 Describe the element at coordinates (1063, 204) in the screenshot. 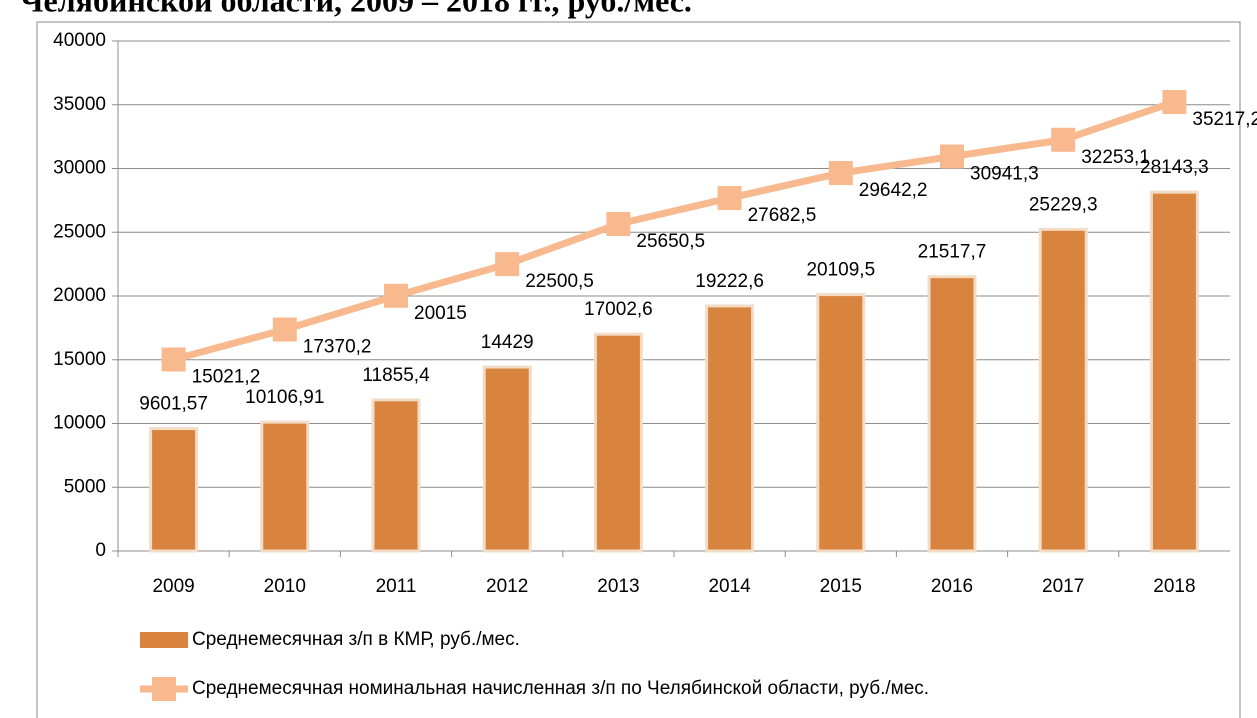

I see `data-label: 25229,3` at that location.